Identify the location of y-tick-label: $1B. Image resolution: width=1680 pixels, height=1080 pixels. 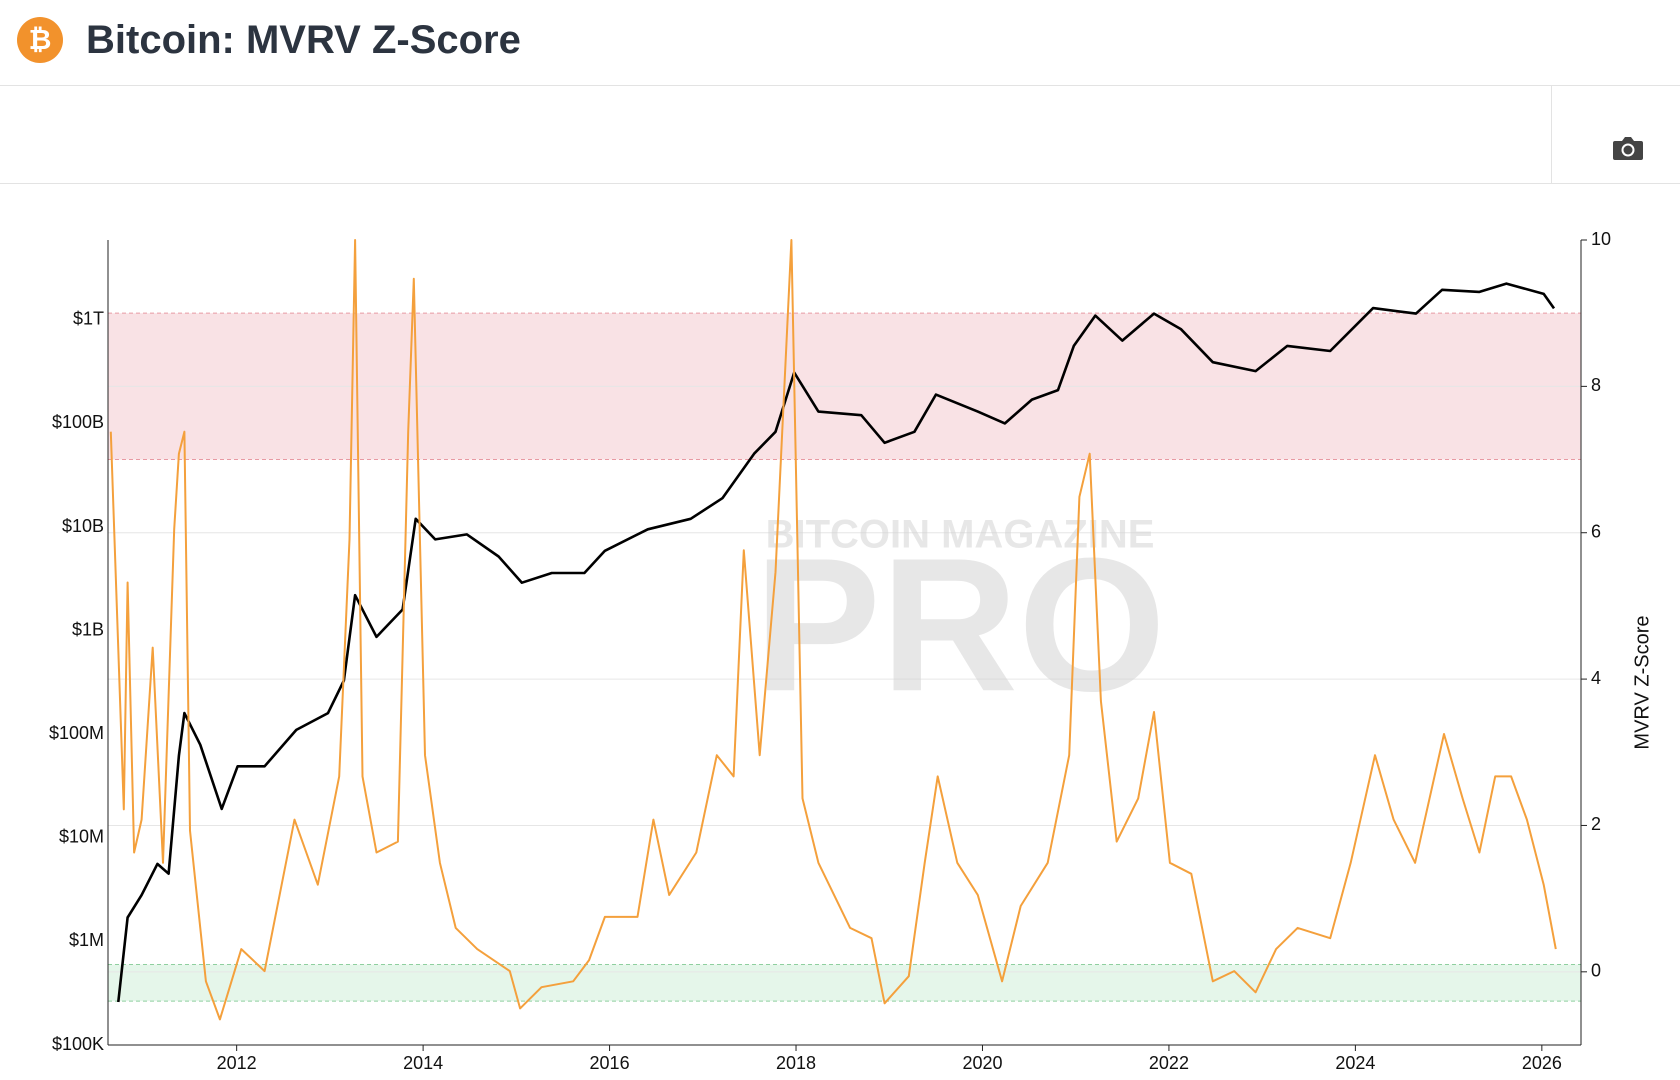
(88, 629).